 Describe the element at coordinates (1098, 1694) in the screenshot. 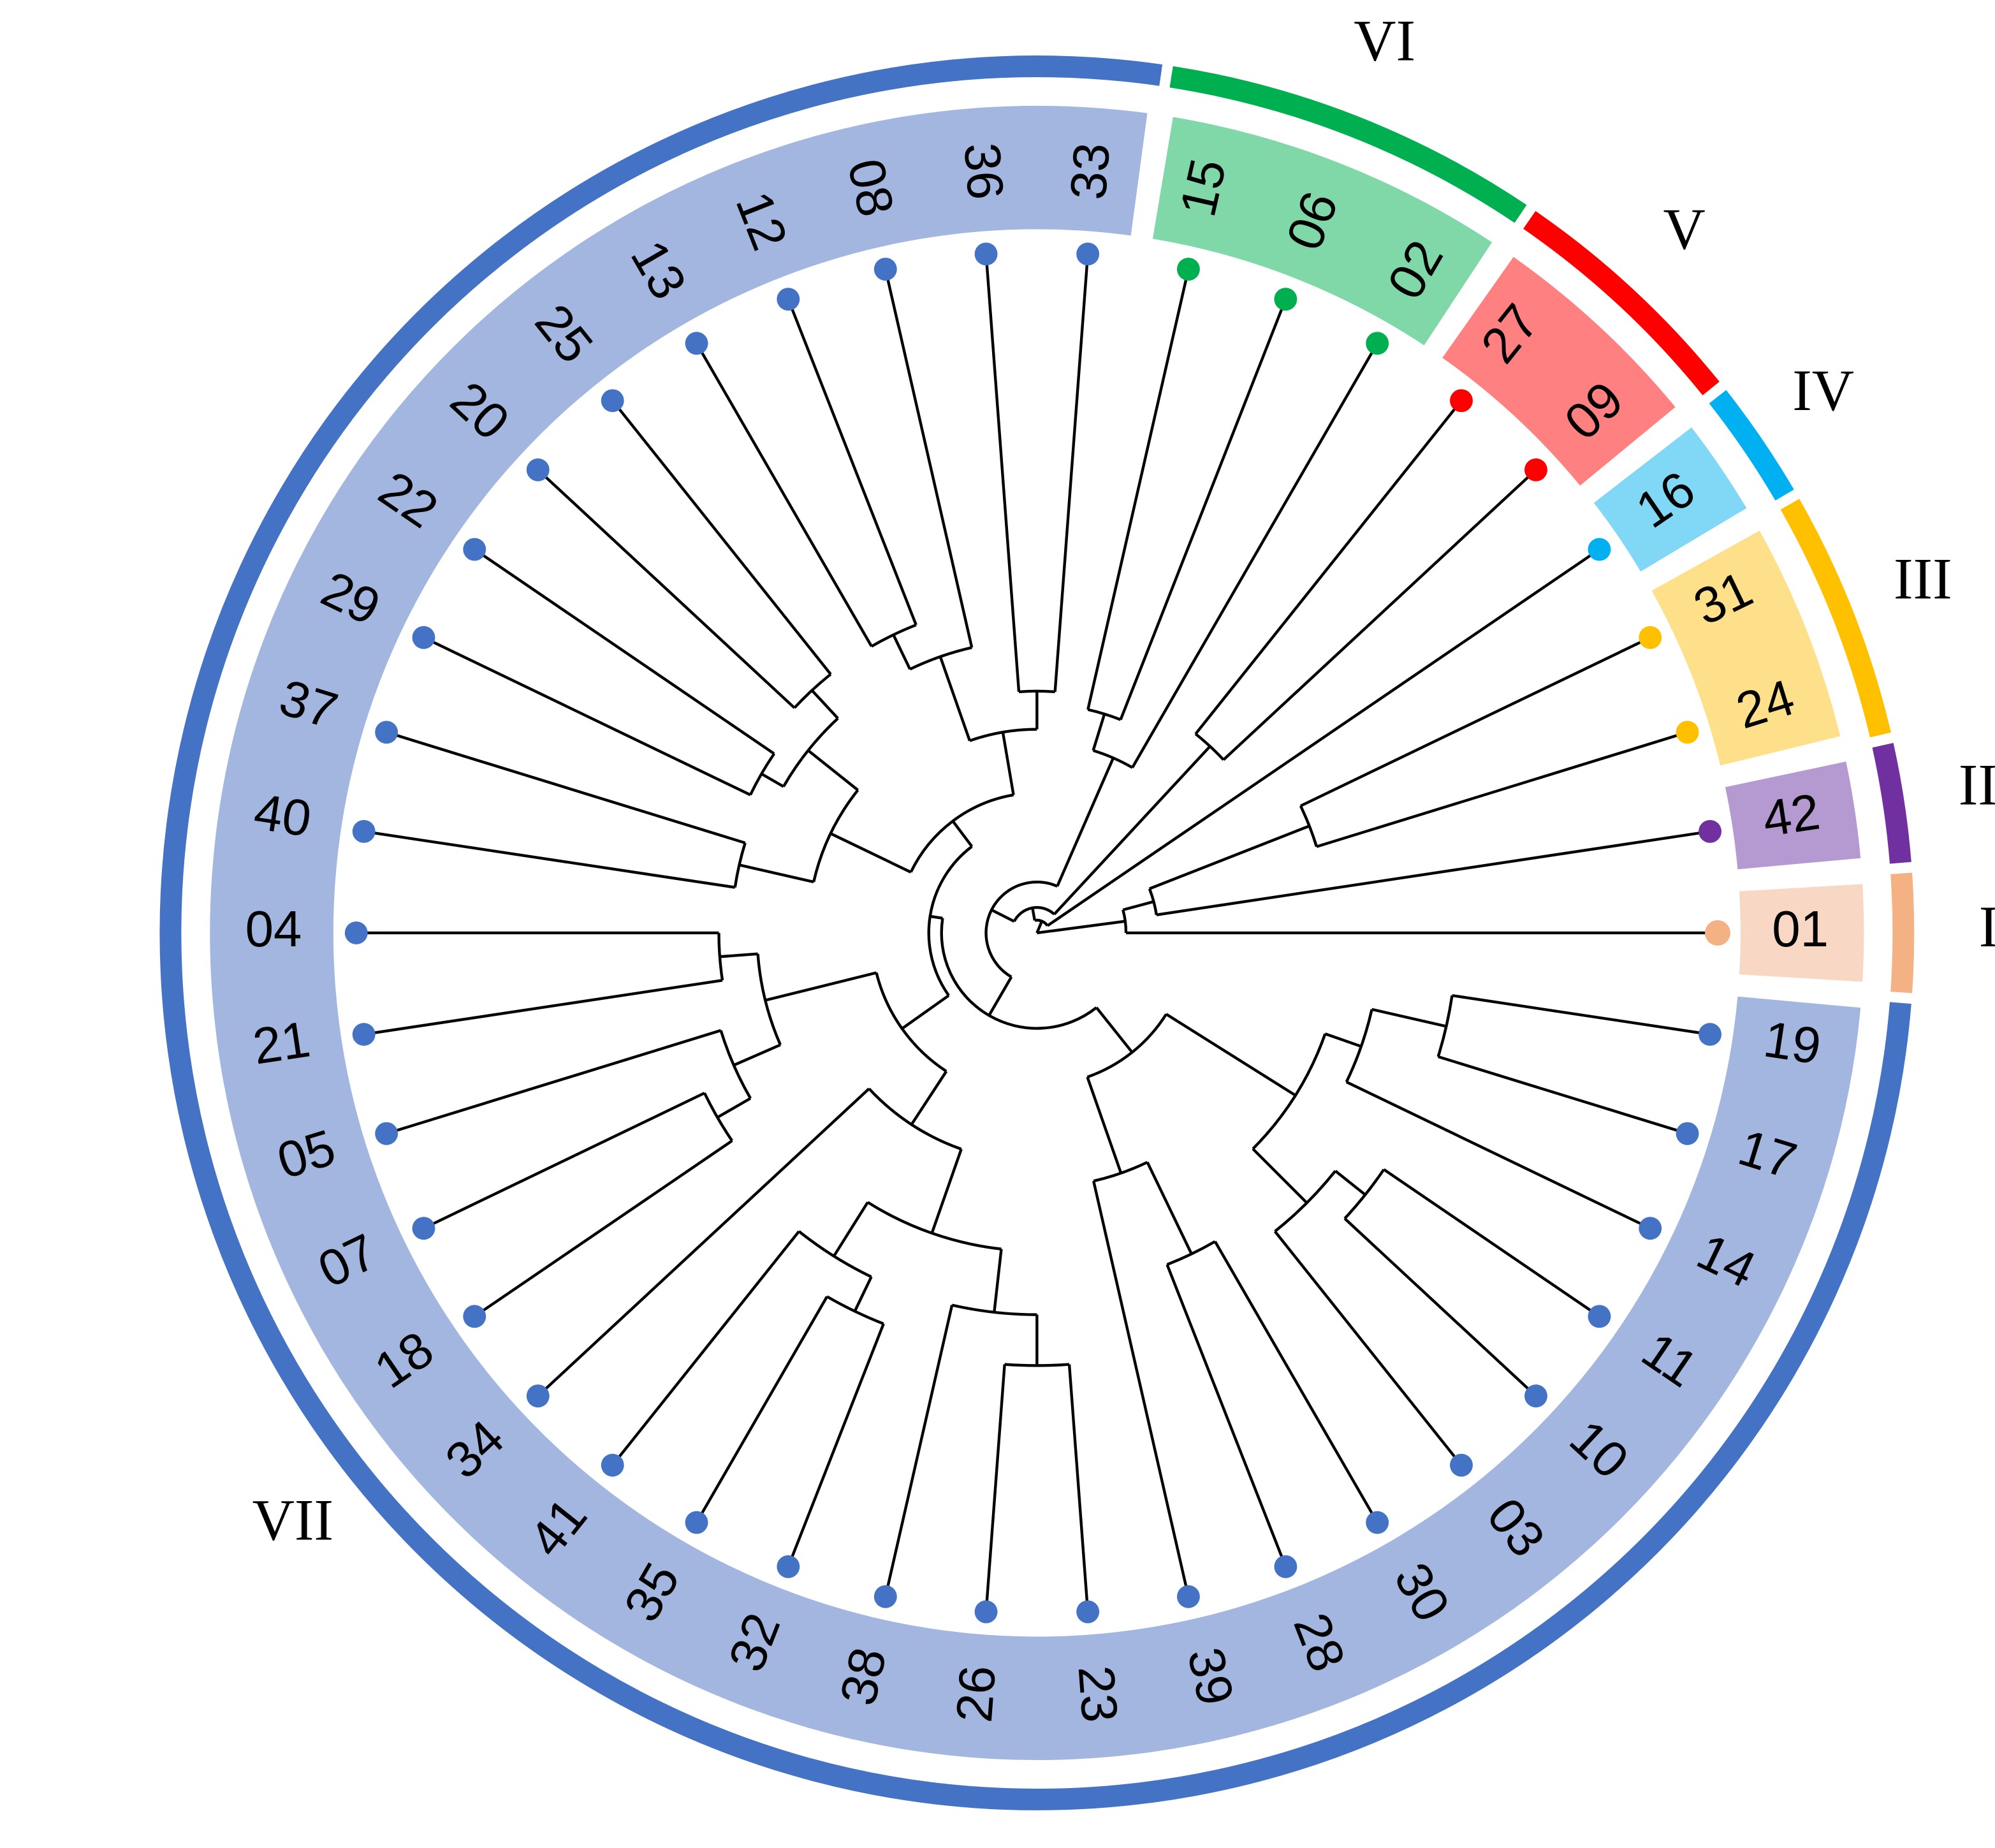

I see `leaf-label: 23` at that location.